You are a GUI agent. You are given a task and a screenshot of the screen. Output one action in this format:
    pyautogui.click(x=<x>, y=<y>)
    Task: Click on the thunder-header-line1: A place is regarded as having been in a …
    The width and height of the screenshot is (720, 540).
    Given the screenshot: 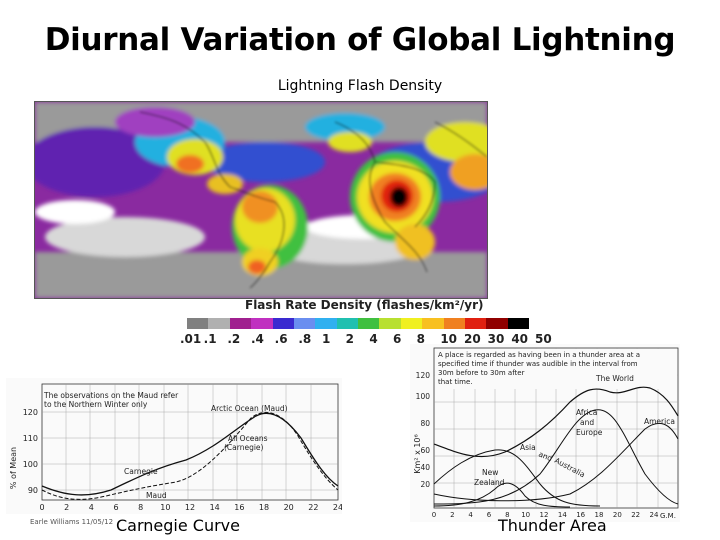 What is the action you would take?
    pyautogui.click(x=539, y=355)
    